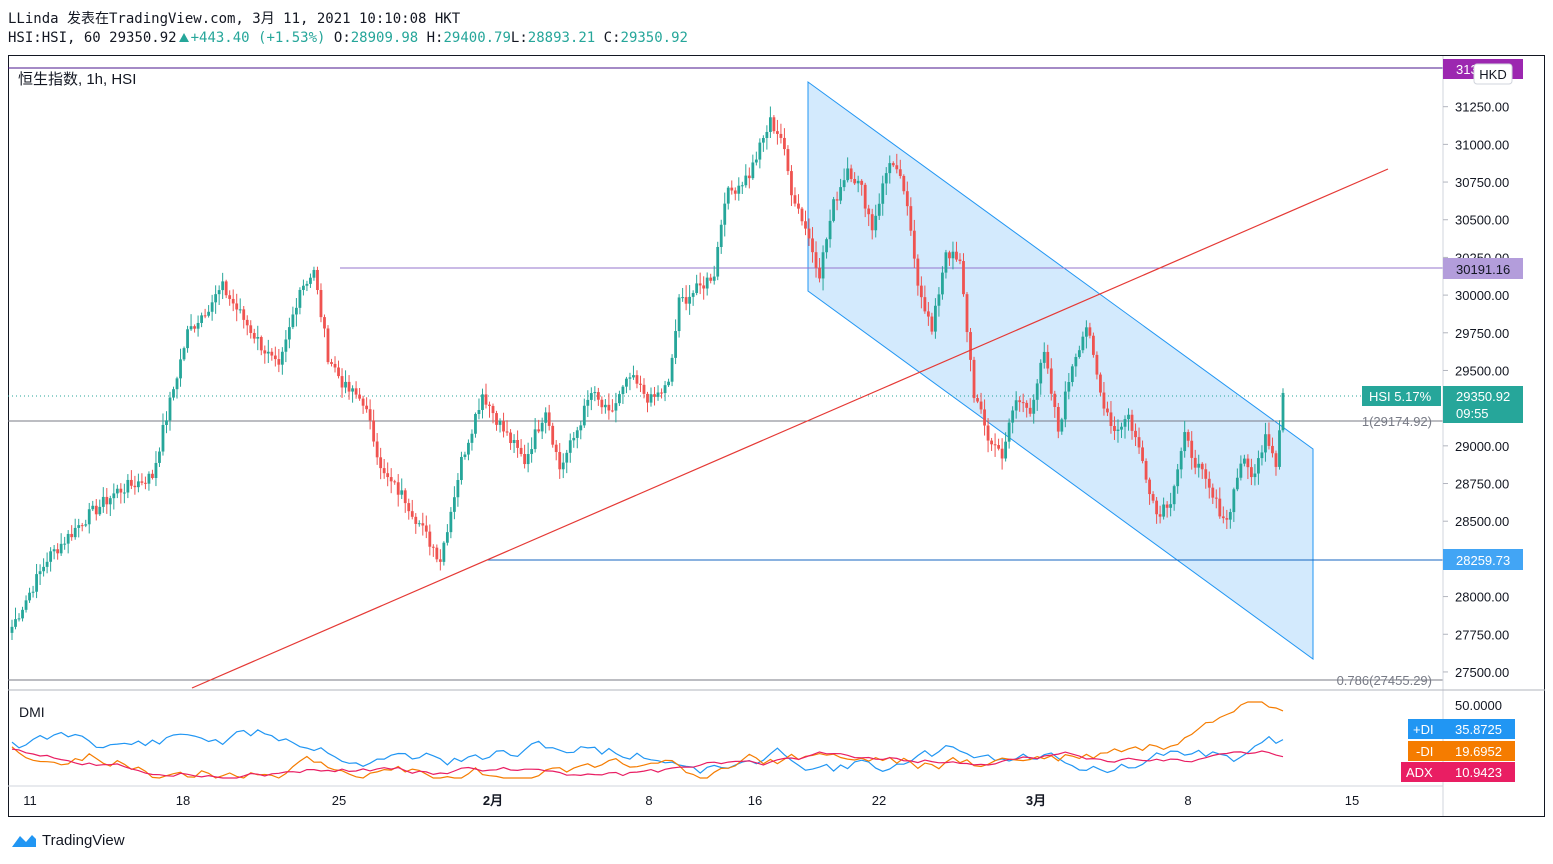 Image resolution: width=1553 pixels, height=864 pixels. Describe the element at coordinates (1401, 396) in the screenshot. I see `symbol-change-tag` at that location.